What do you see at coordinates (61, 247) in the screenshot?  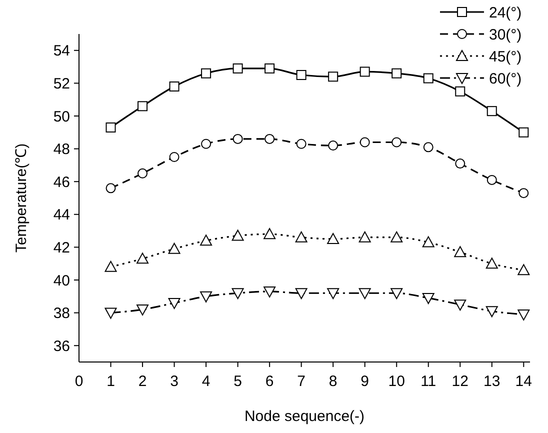 I see `y-tick-label: 42` at bounding box center [61, 247].